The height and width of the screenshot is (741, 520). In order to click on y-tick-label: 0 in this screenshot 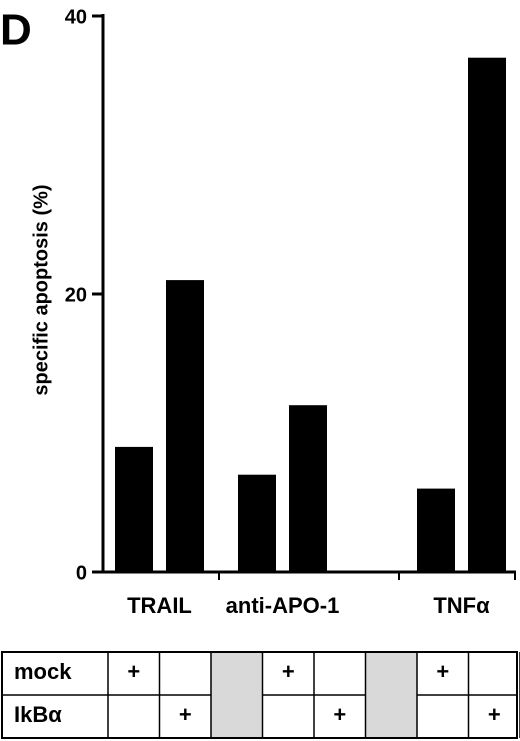, I will do `click(81, 573)`.